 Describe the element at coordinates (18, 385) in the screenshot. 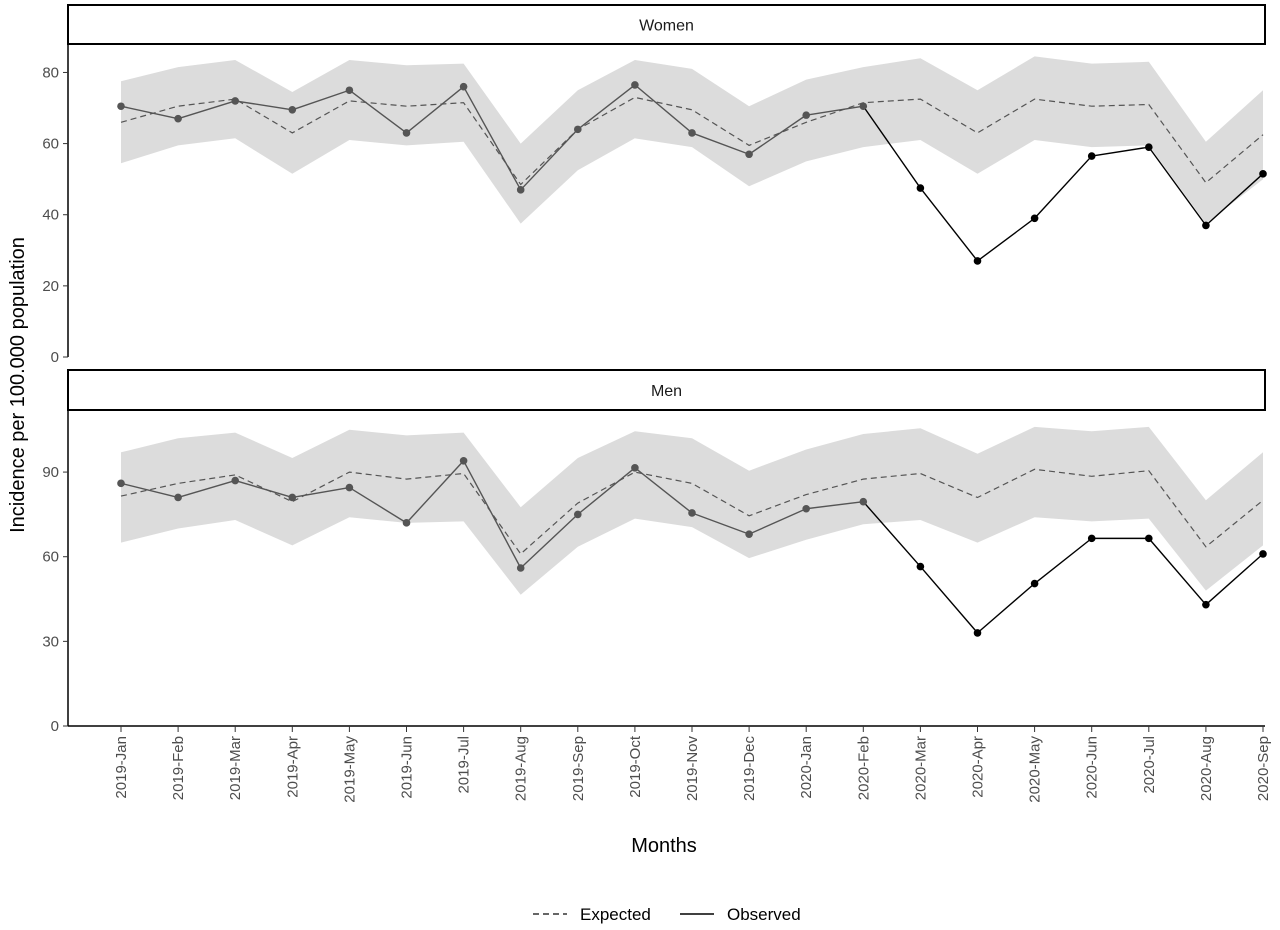

I see `y-axis-title: Incidence per 100.000 population` at that location.